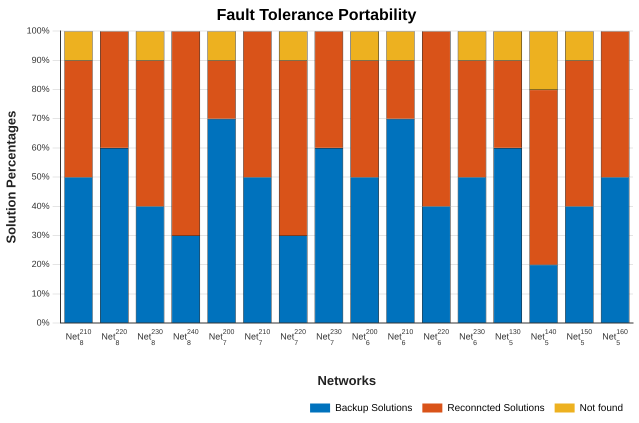 This screenshot has height=423, width=639. I want to click on y-tick-label: 10%, so click(41, 293).